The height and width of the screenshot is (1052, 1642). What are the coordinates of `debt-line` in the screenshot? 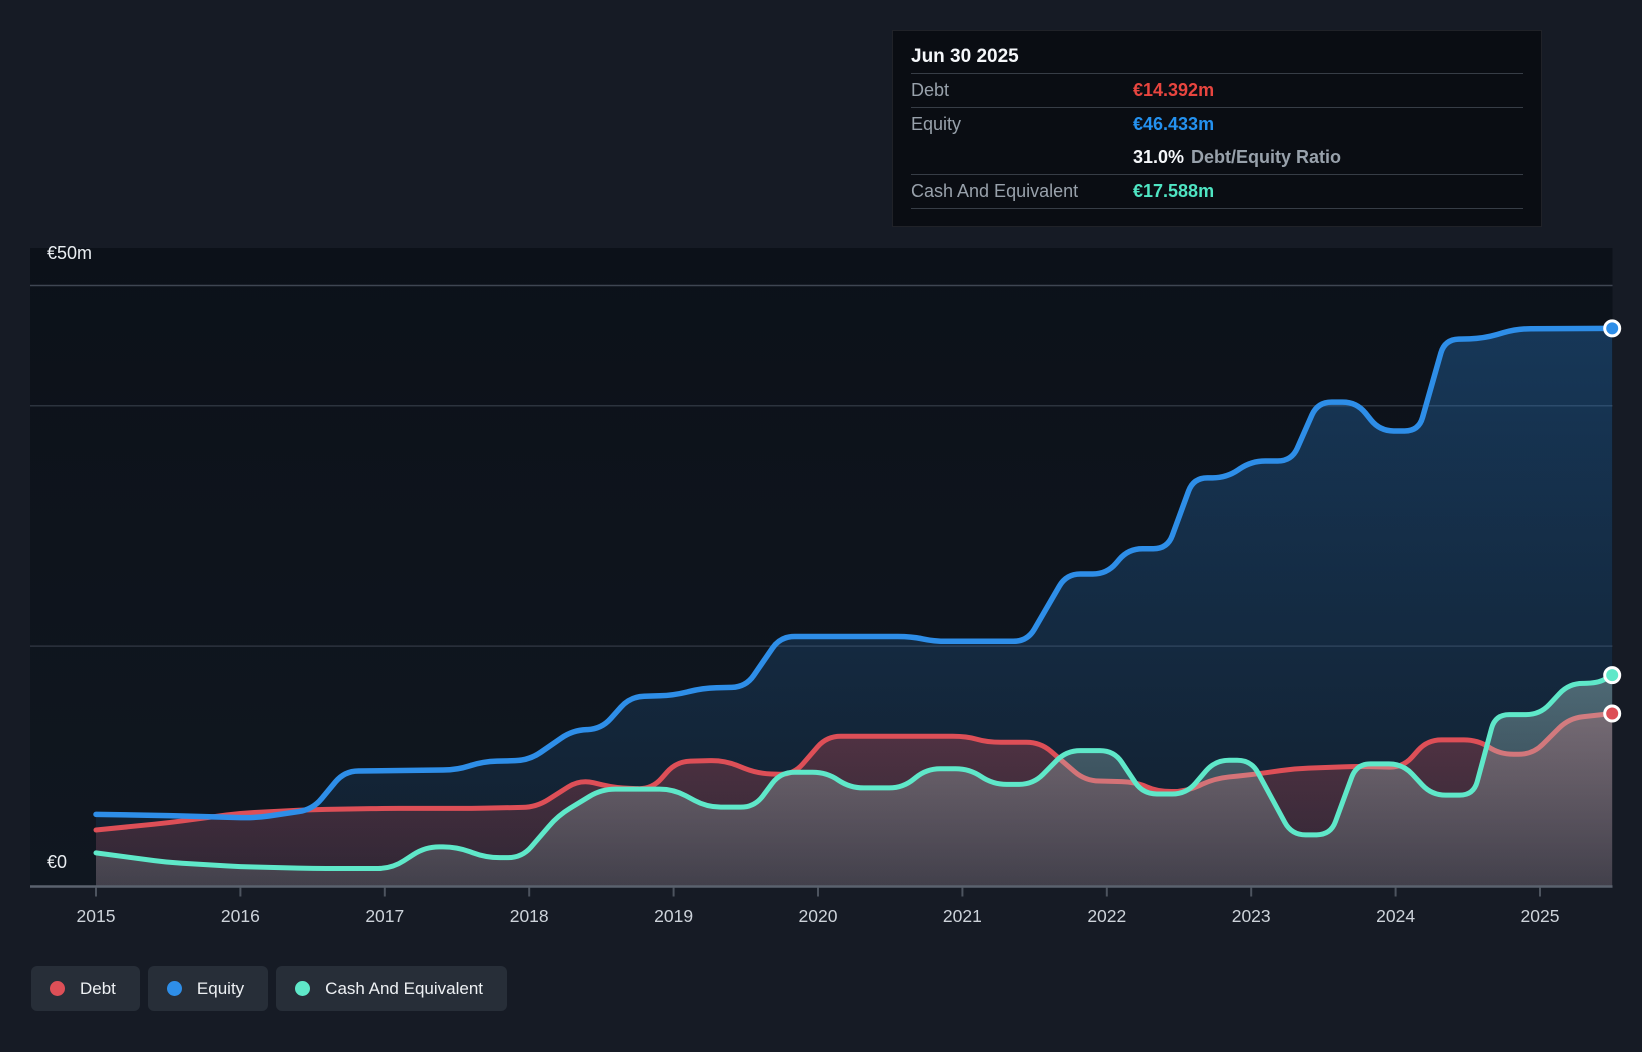 It's located at (854, 772).